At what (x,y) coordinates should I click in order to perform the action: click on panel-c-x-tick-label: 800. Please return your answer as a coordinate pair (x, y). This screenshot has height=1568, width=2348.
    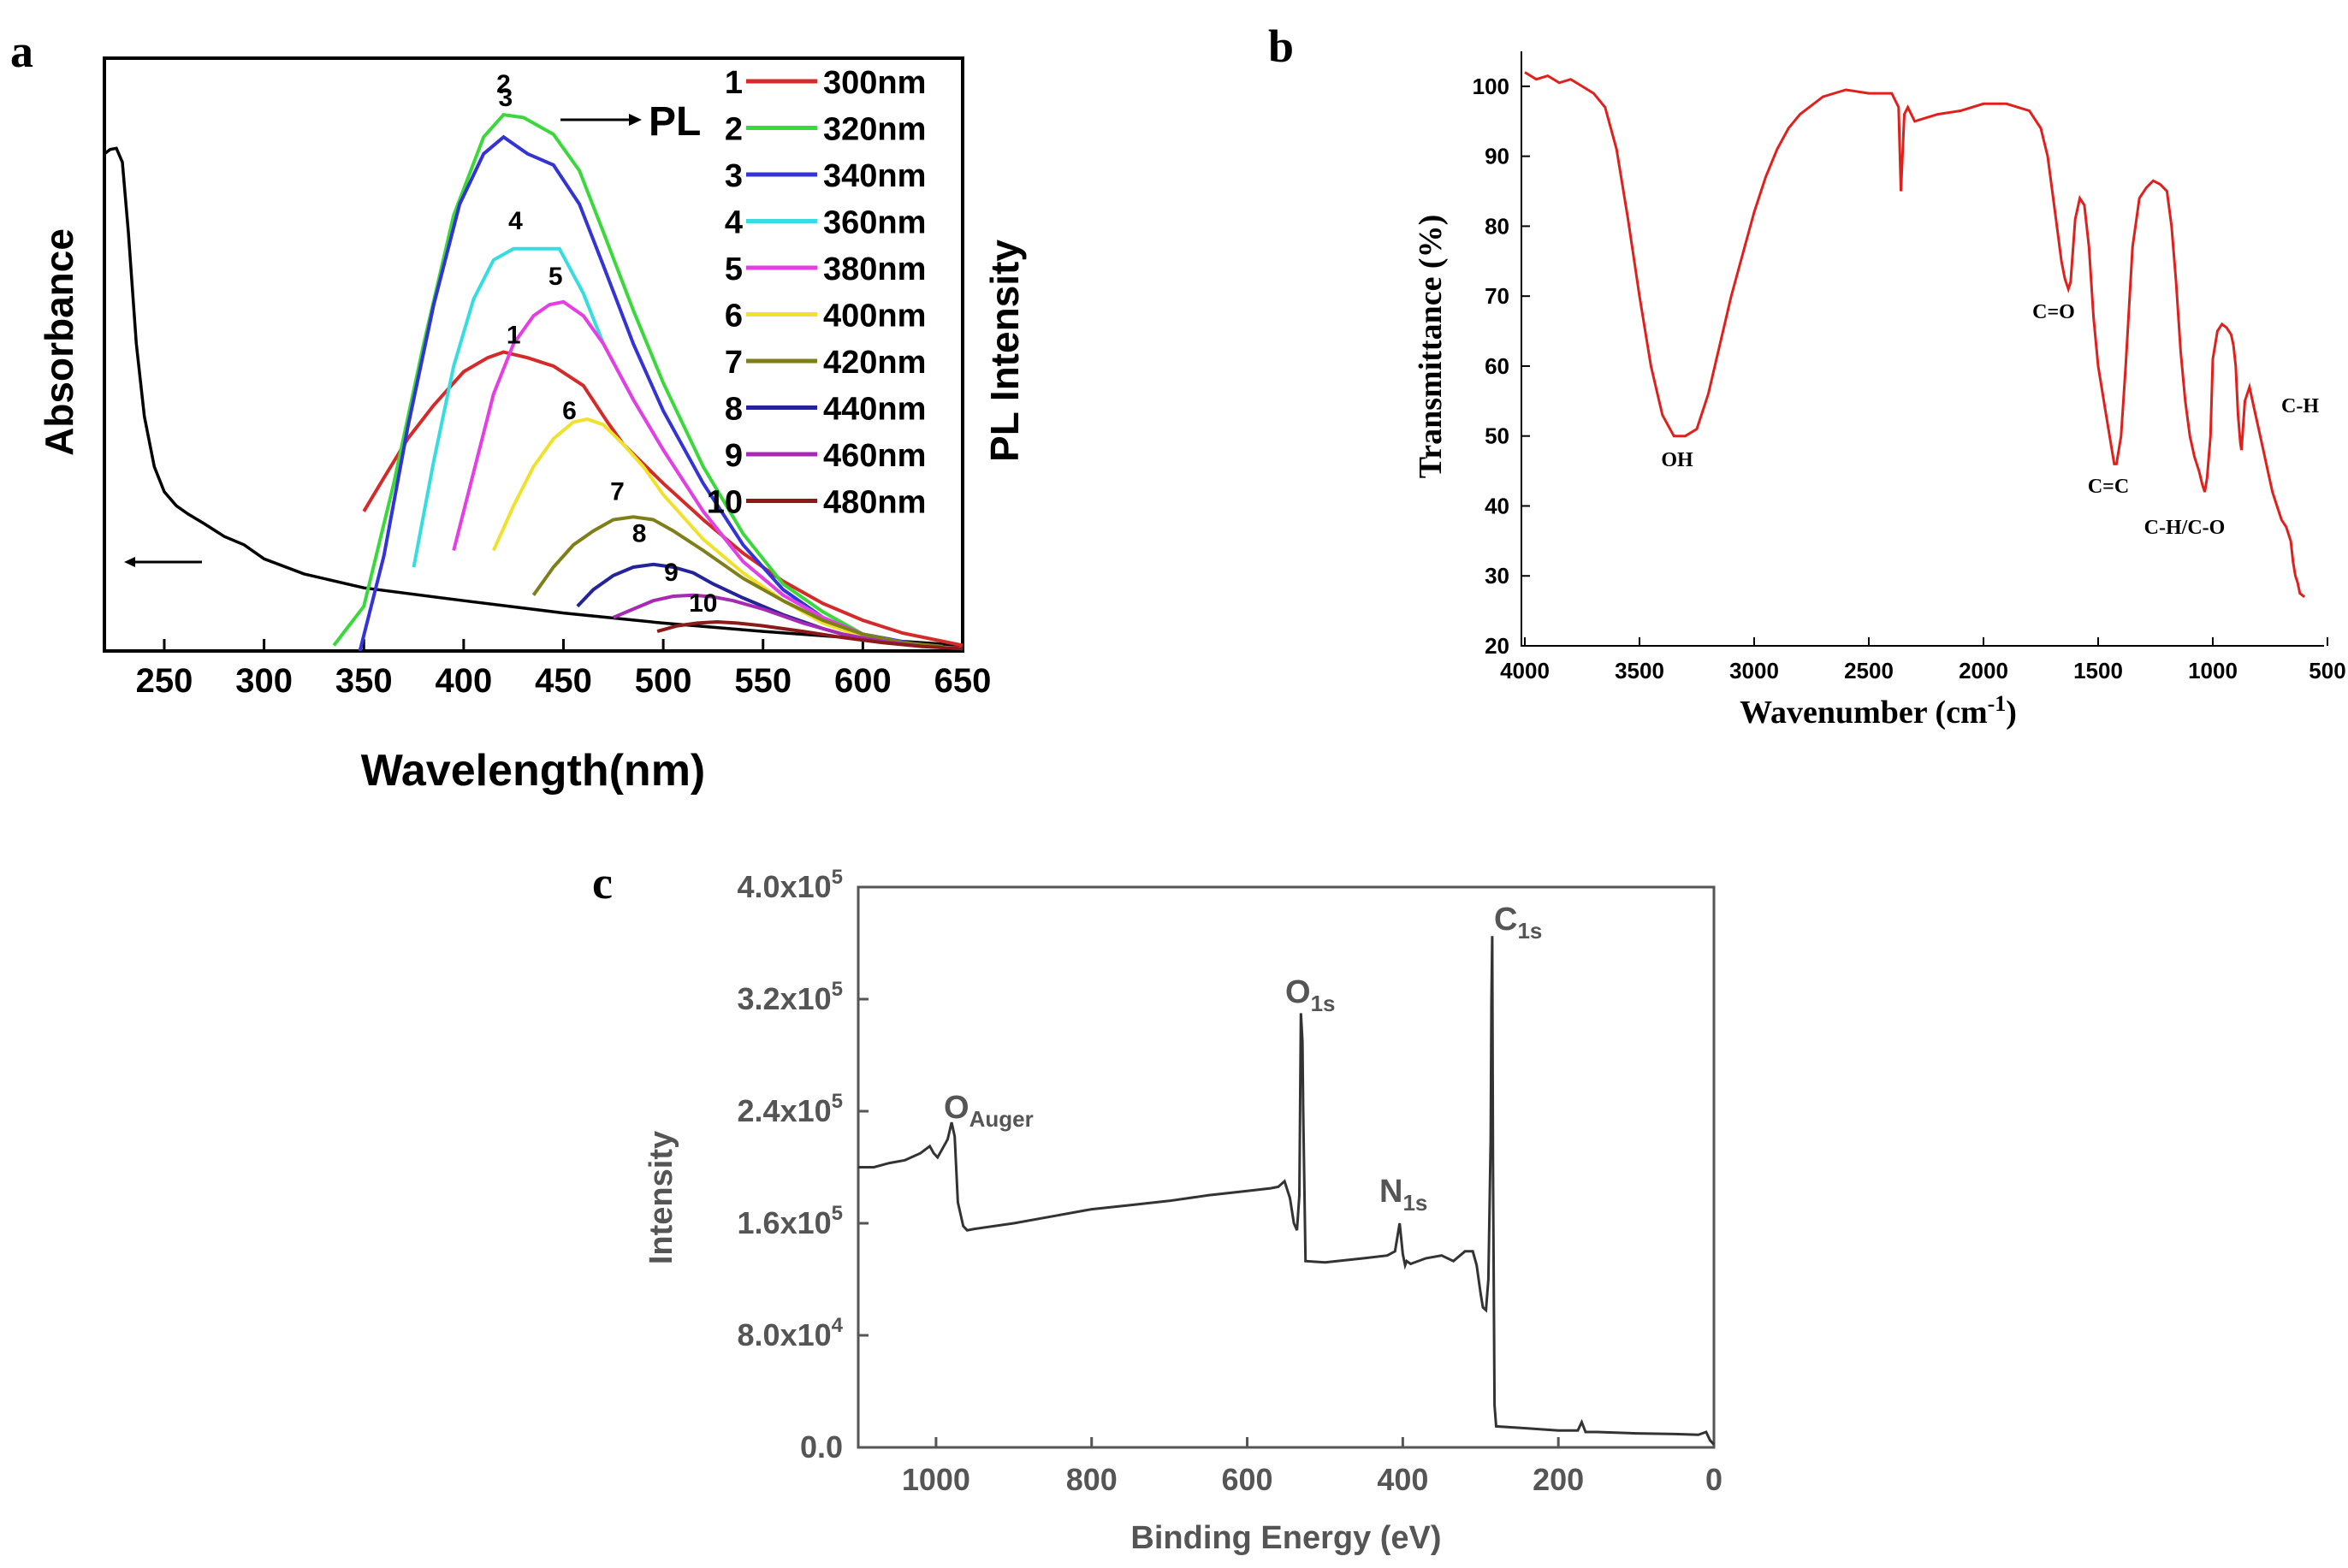
    Looking at the image, I should click on (1092, 1479).